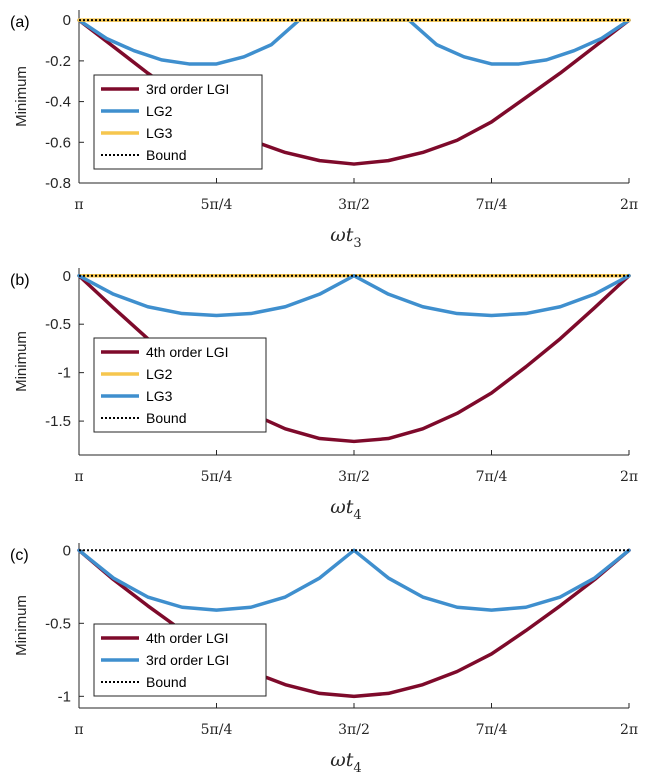  I want to click on legend-box, so click(178, 122).